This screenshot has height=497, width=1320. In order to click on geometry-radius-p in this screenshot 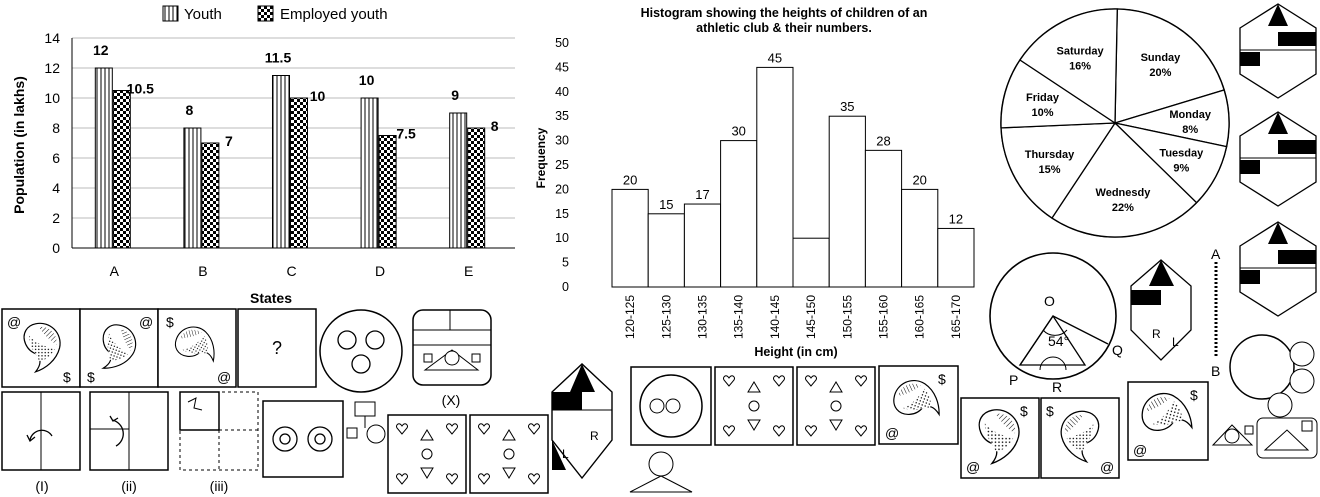, I will do `click(1036, 340)`.